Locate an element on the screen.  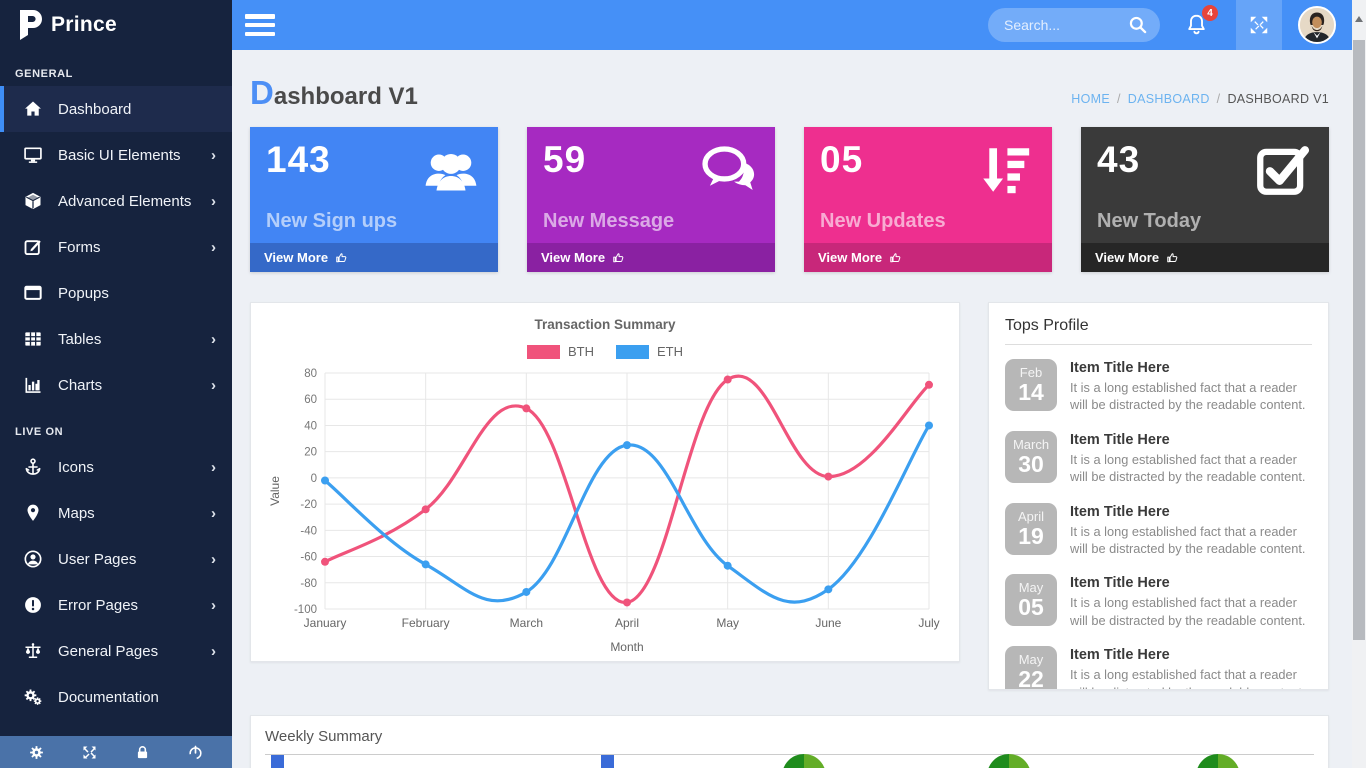
item-title: Item Title Here is located at coordinates (1120, 368).